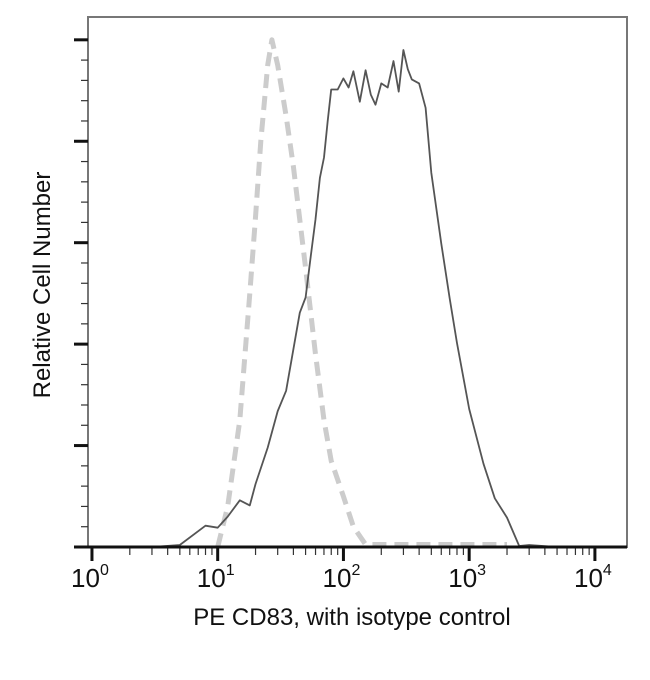 Image resolution: width=650 pixels, height=680 pixels. Describe the element at coordinates (216, 577) in the screenshot. I see `x-tick-label: 10¹` at that location.